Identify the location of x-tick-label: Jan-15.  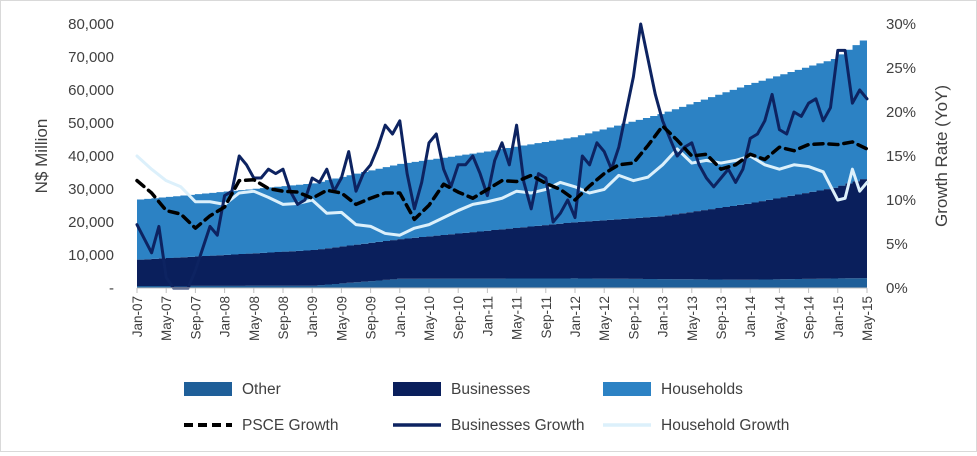
(838, 316).